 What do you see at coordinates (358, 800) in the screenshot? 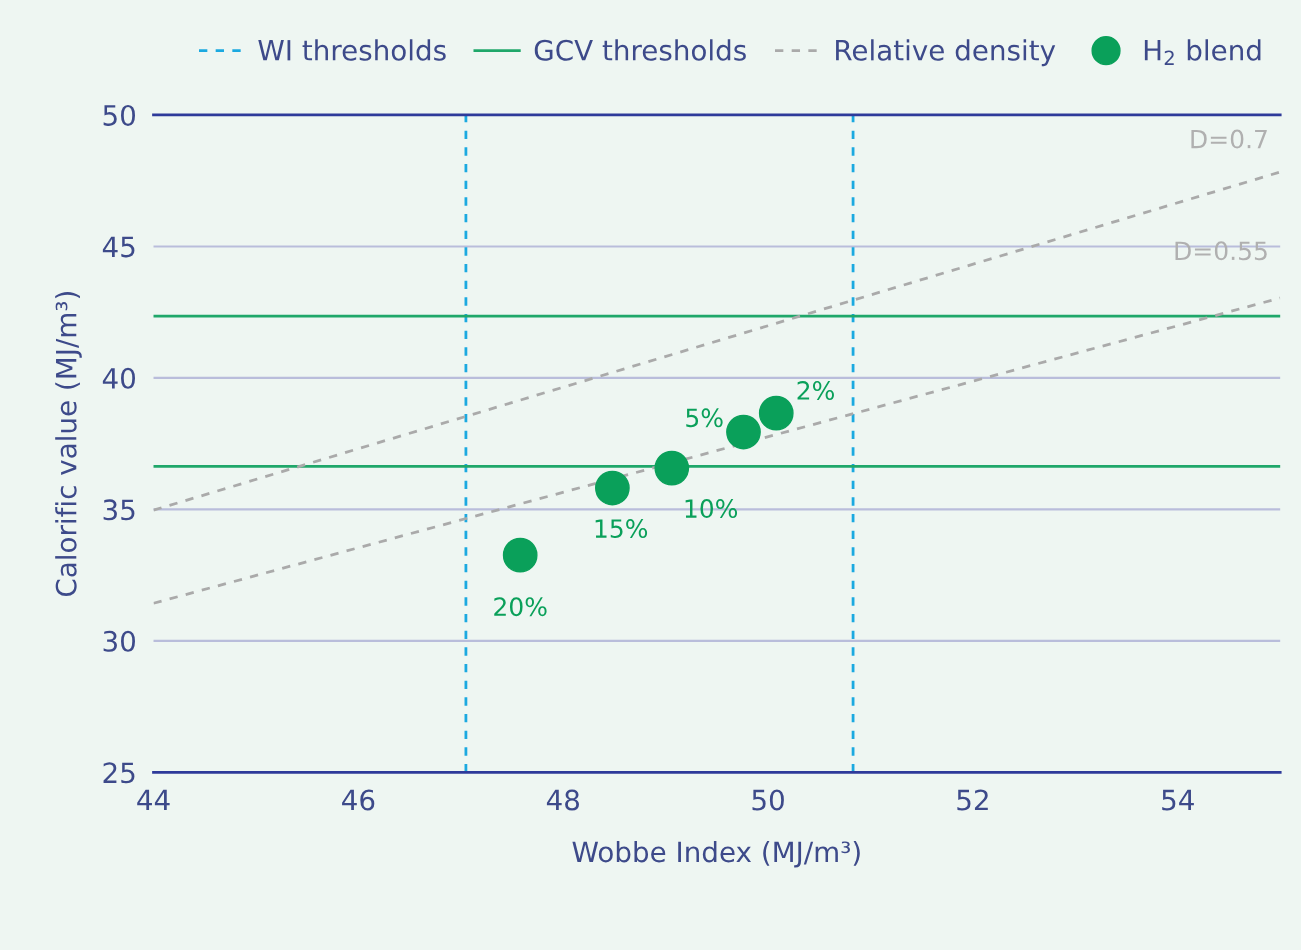
I see `x-tick-label: 46` at bounding box center [358, 800].